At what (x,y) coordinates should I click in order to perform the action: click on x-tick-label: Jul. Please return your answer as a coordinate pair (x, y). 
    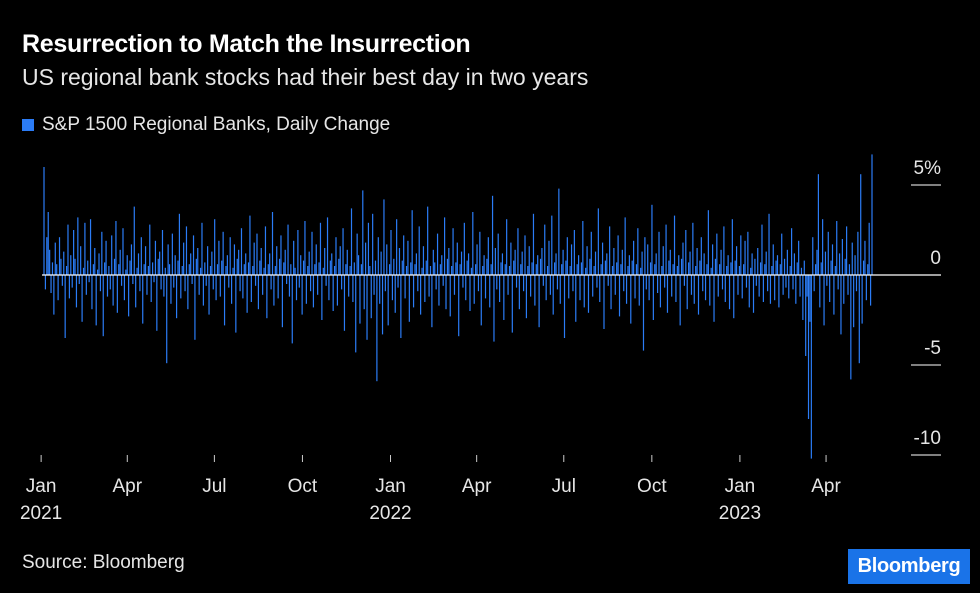
    Looking at the image, I should click on (564, 486).